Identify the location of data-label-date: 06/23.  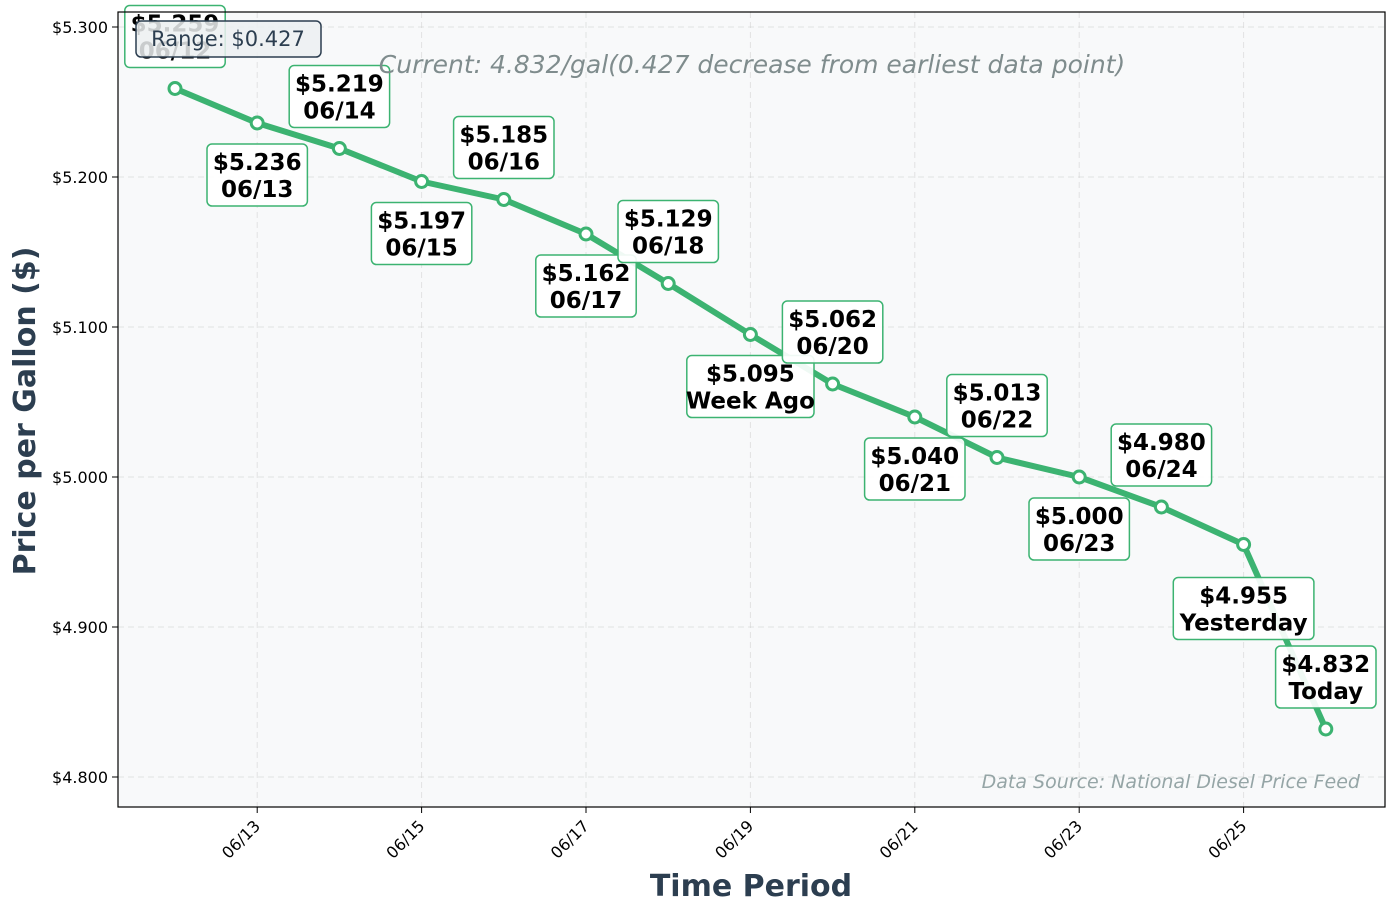
(1079, 544).